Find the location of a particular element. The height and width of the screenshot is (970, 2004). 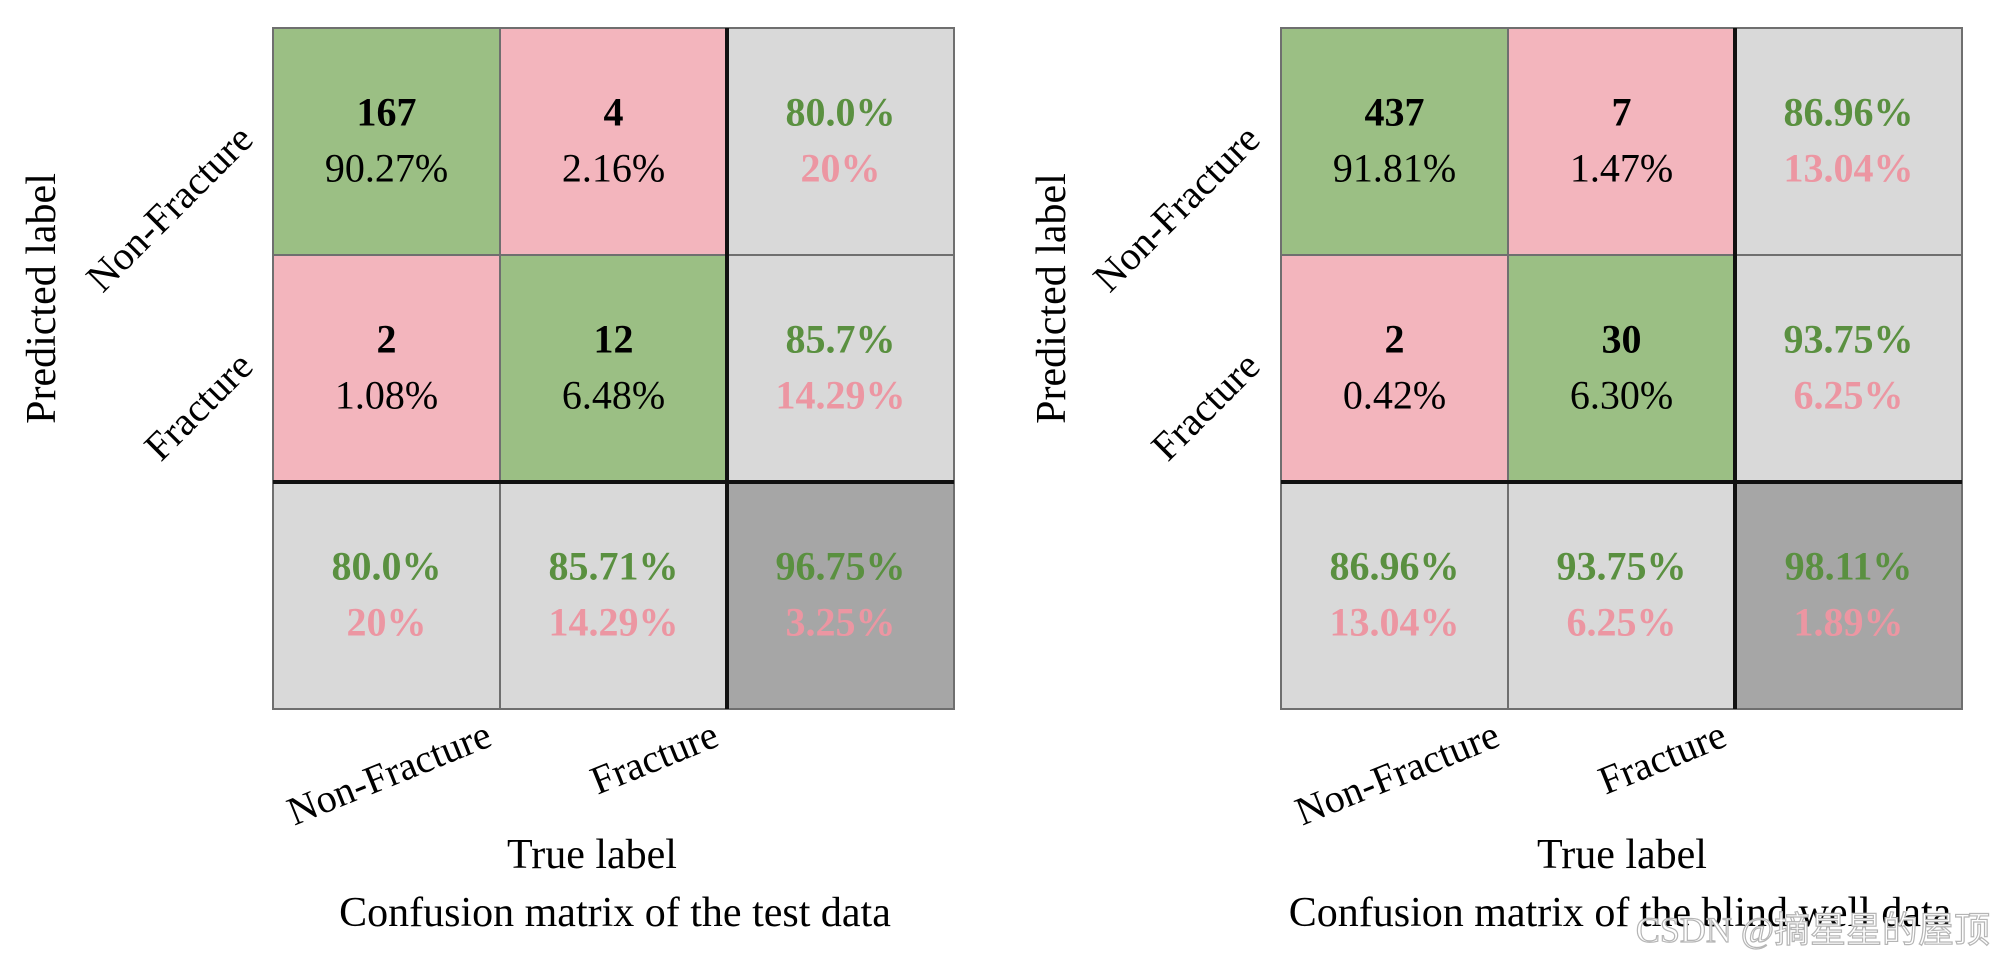

cell-count: 7 is located at coordinates (1622, 112).